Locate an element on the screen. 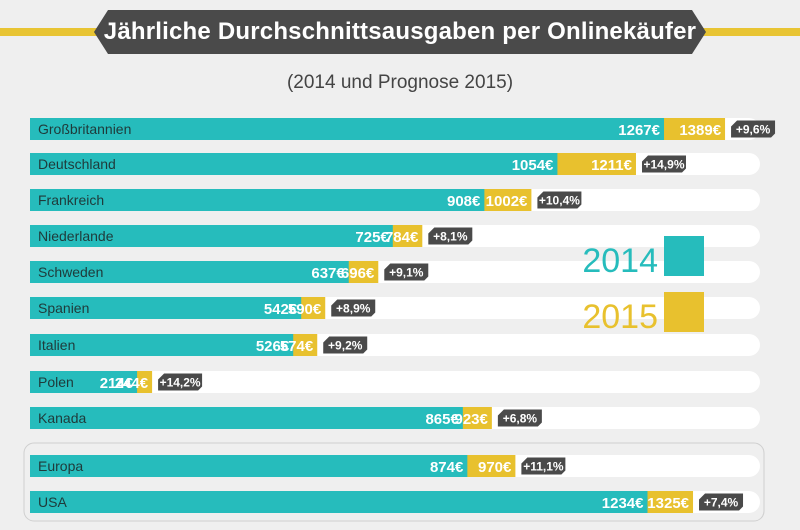 This screenshot has width=800, height=530. category-label: Polen is located at coordinates (56, 382).